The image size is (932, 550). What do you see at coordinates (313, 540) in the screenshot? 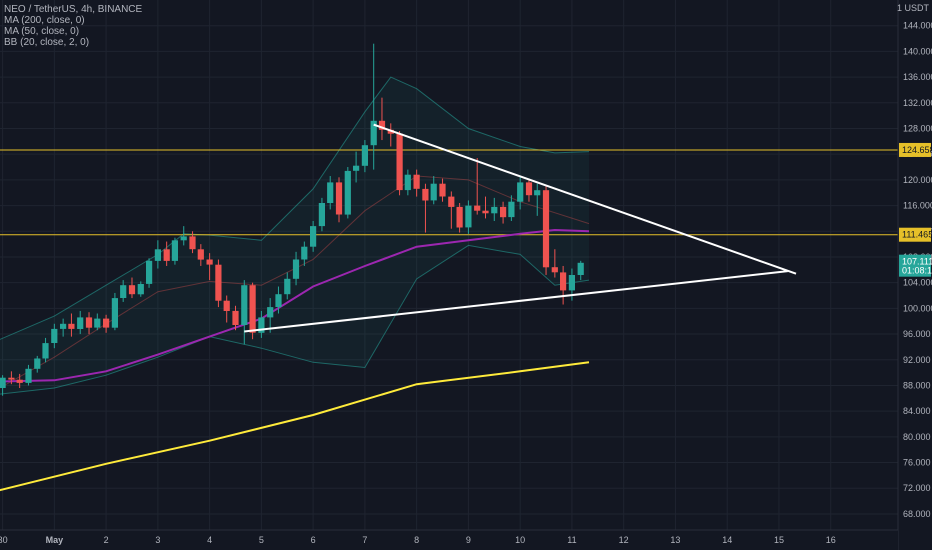
I see `x-tick-label-6: 6` at bounding box center [313, 540].